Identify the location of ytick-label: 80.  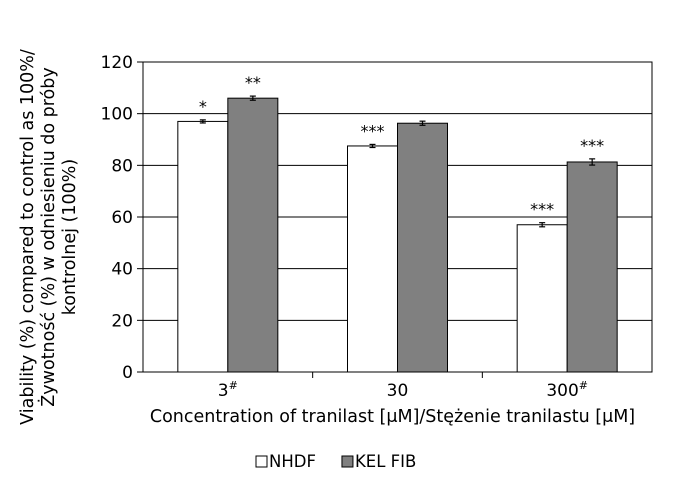
(122, 166).